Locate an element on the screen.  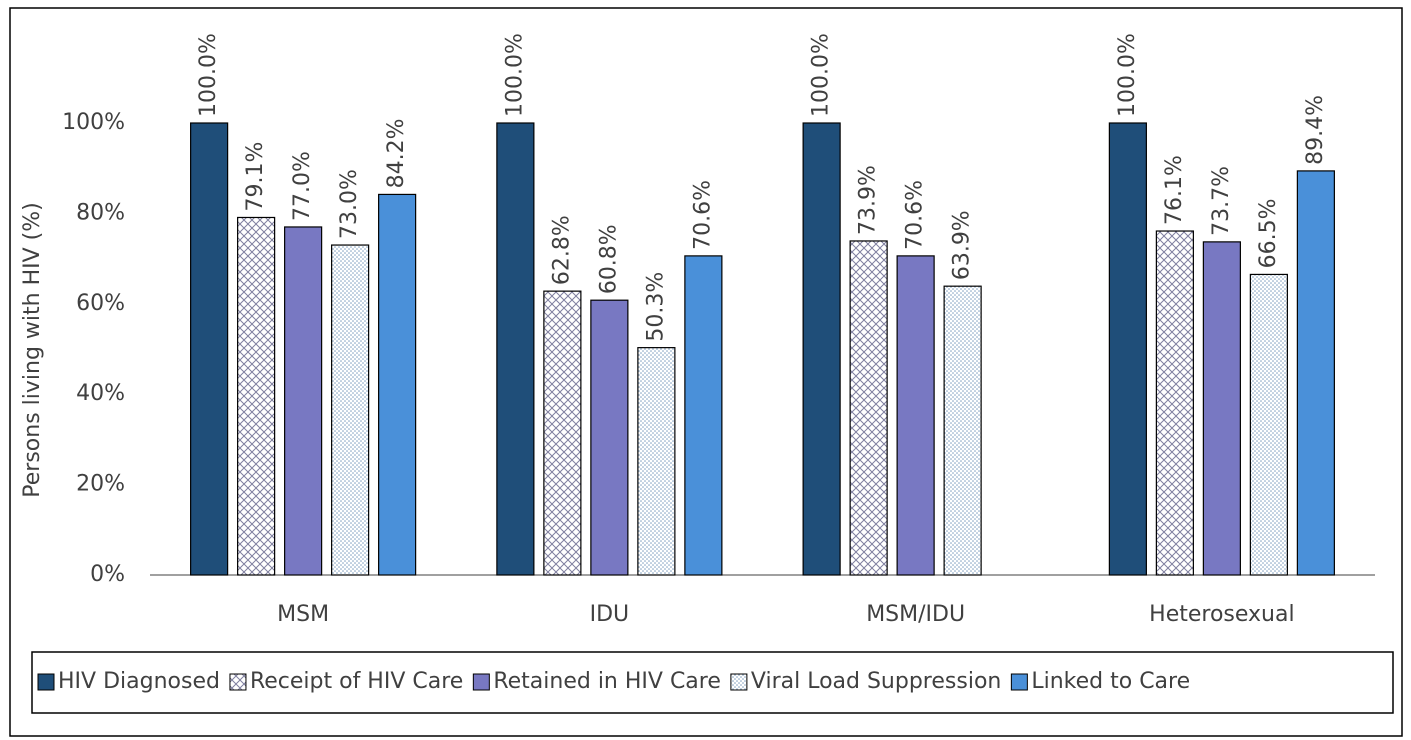
value-label: 84.2% is located at coordinates (396, 154).